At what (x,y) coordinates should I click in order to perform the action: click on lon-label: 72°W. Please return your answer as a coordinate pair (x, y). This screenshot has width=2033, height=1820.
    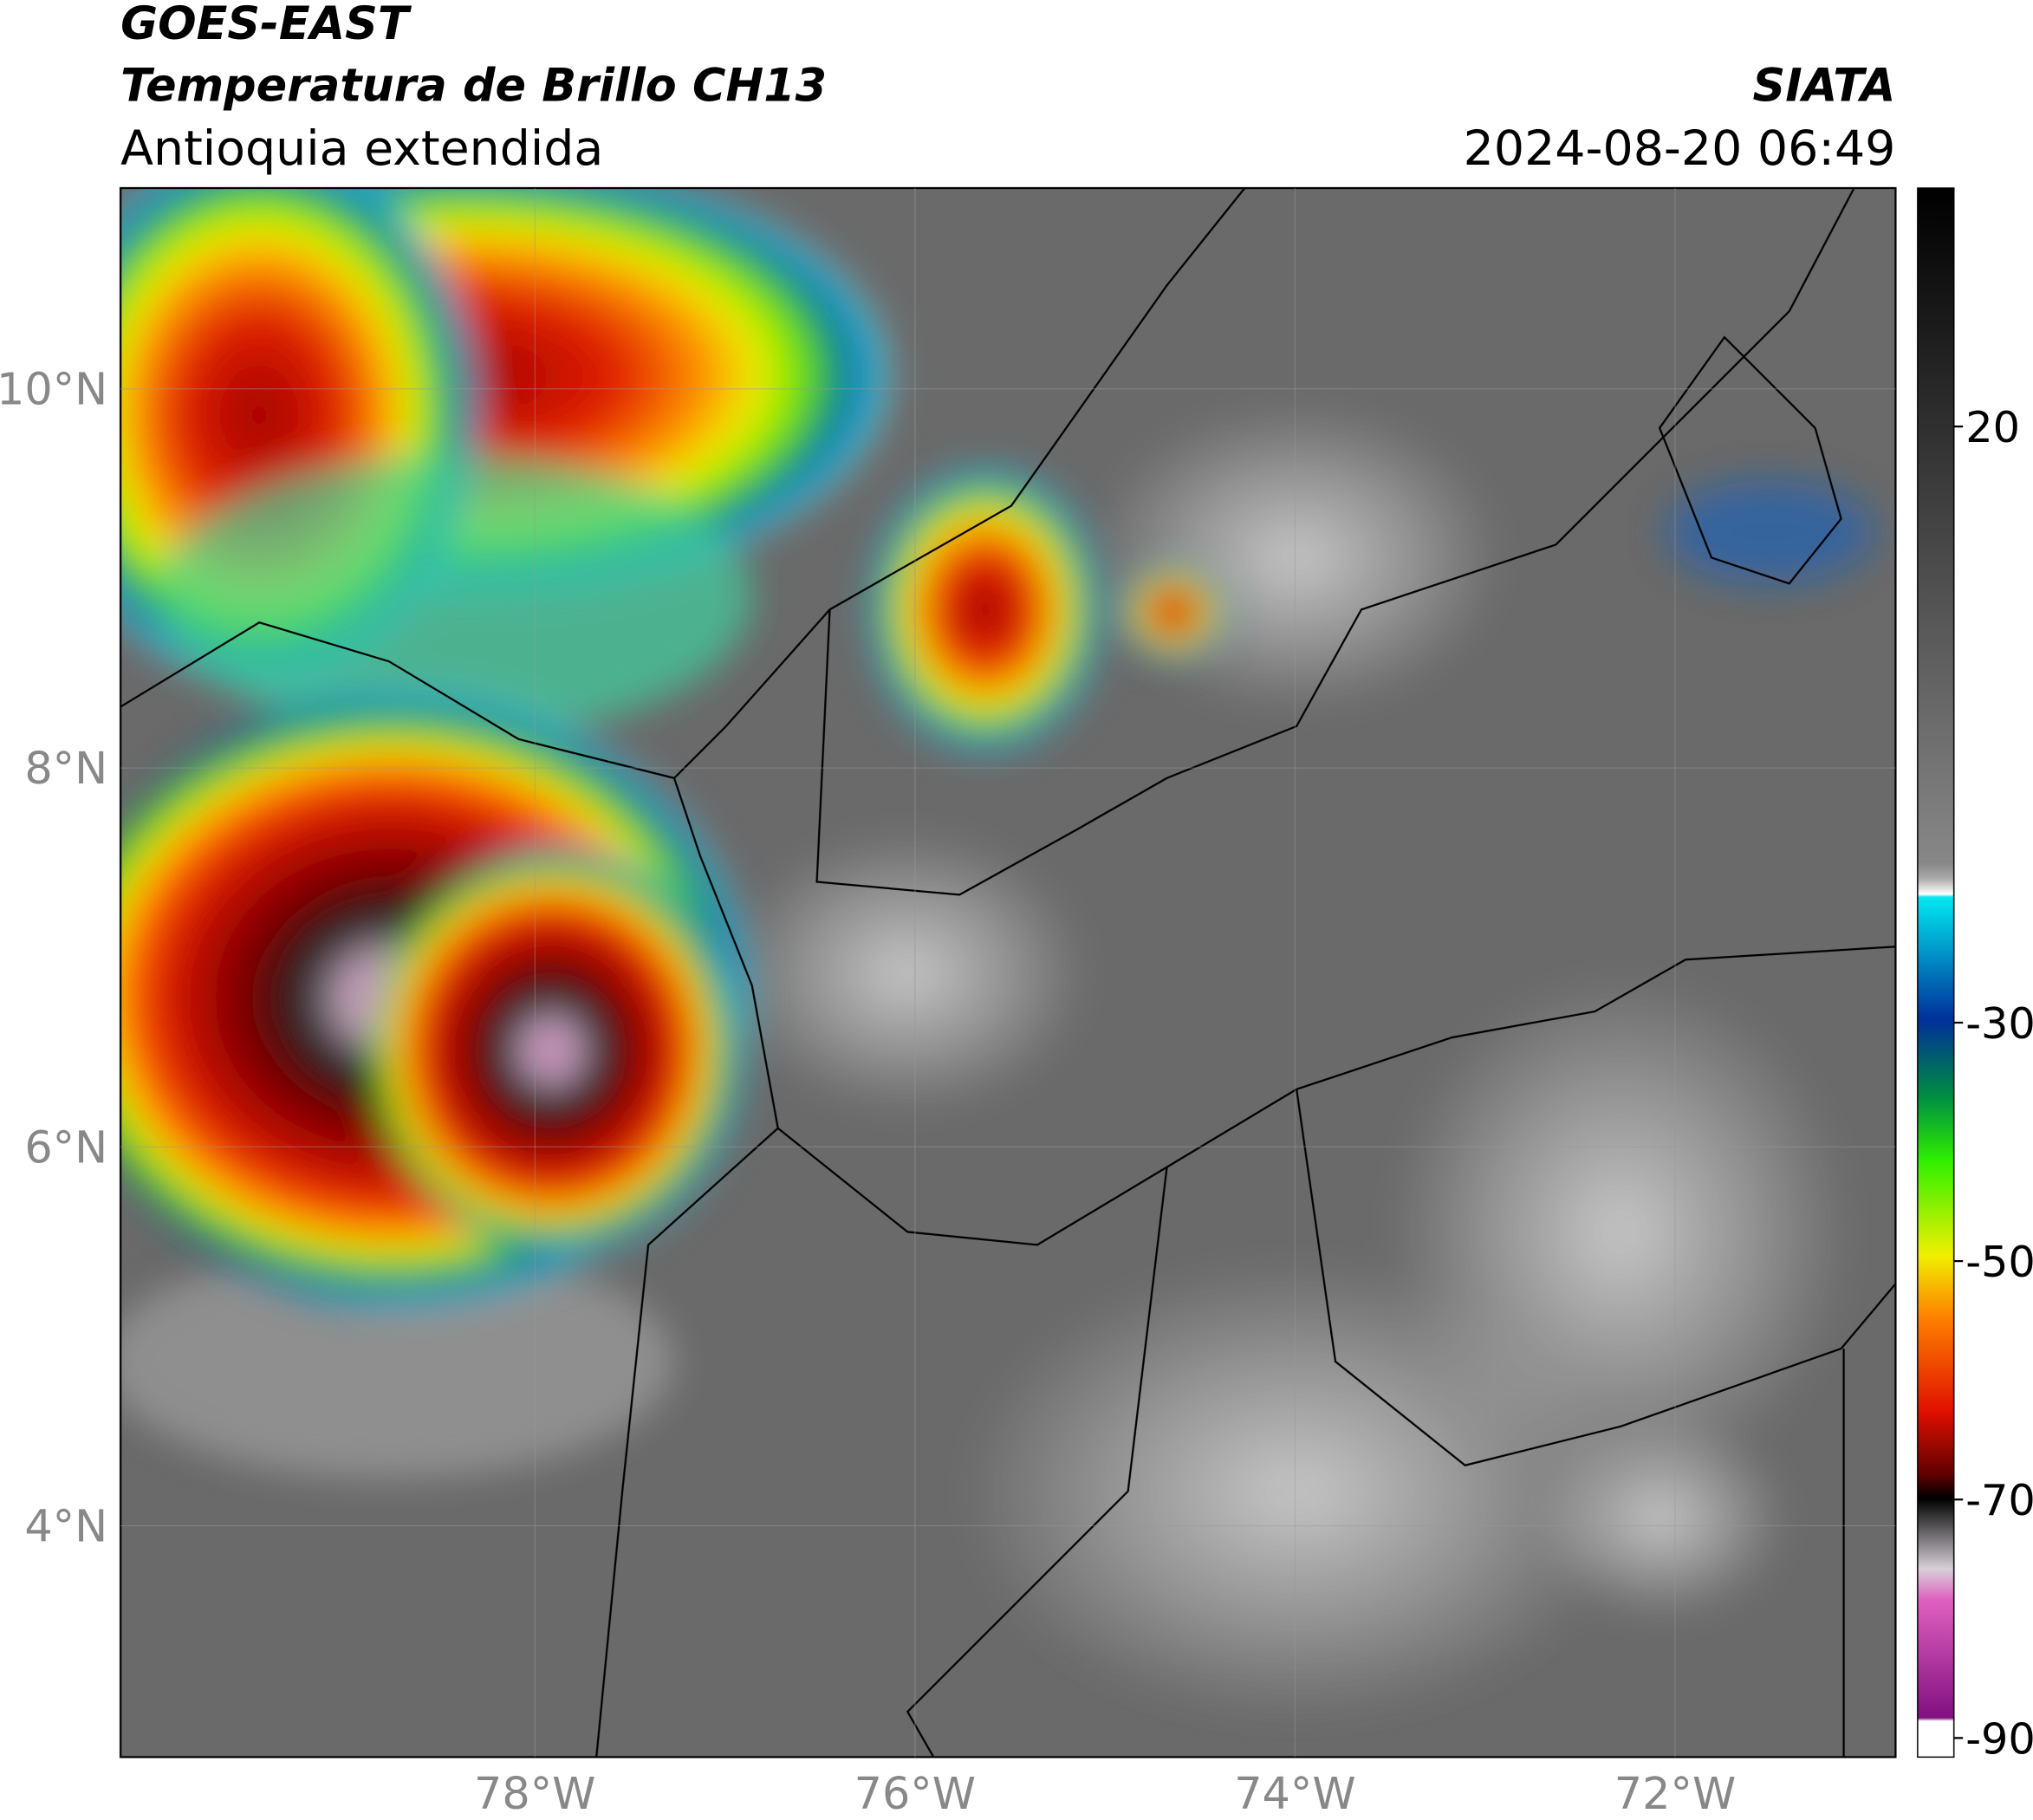
    Looking at the image, I should click on (1675, 1793).